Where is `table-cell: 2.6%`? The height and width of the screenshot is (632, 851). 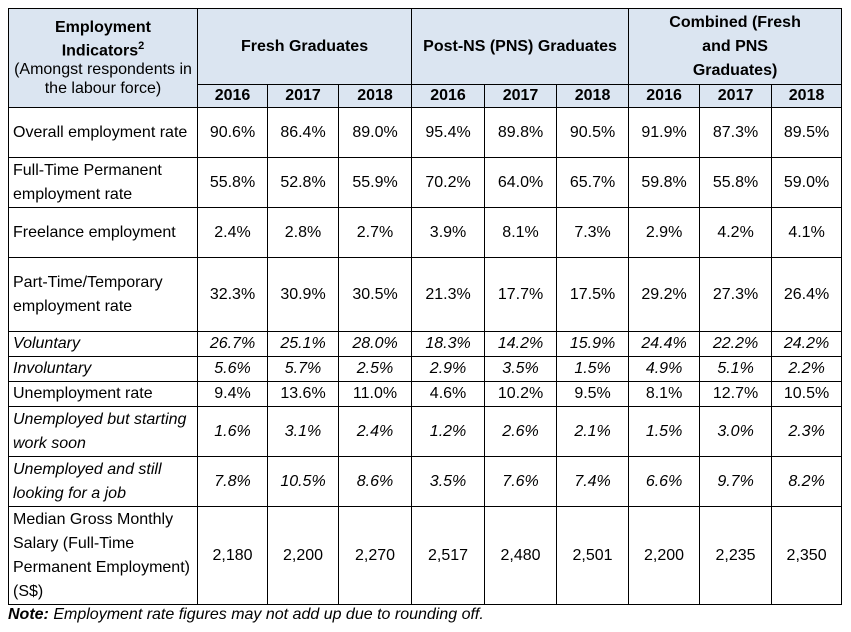
table-cell: 2.6% is located at coordinates (521, 431).